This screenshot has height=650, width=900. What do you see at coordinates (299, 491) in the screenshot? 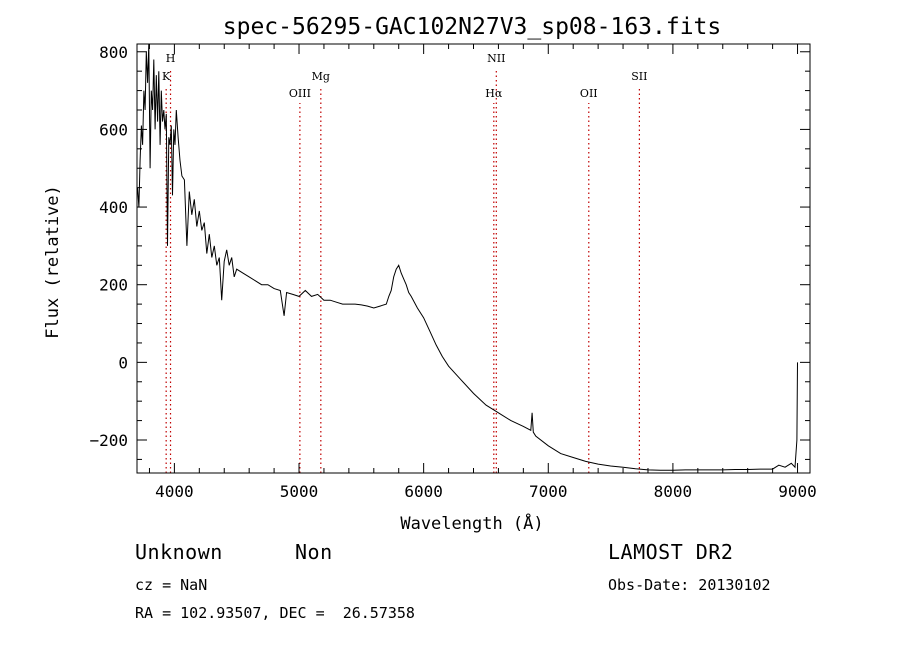
I see `x-tick-label: 5000` at bounding box center [299, 491].